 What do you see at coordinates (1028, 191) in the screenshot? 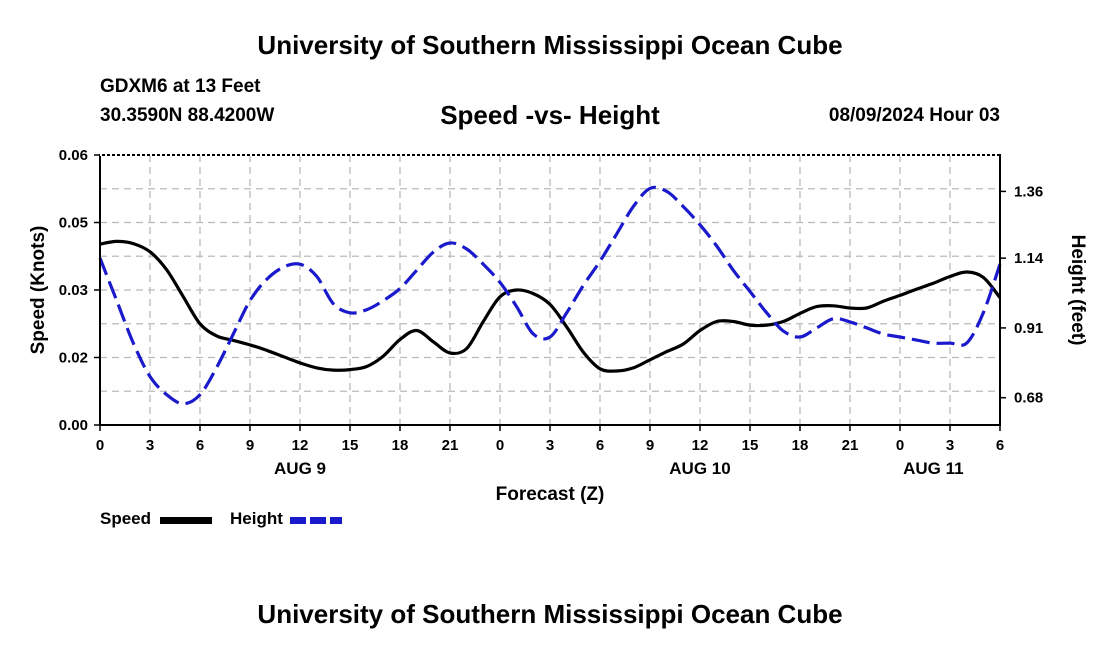
I see `y-right-tick-label: 1.36` at bounding box center [1028, 191].